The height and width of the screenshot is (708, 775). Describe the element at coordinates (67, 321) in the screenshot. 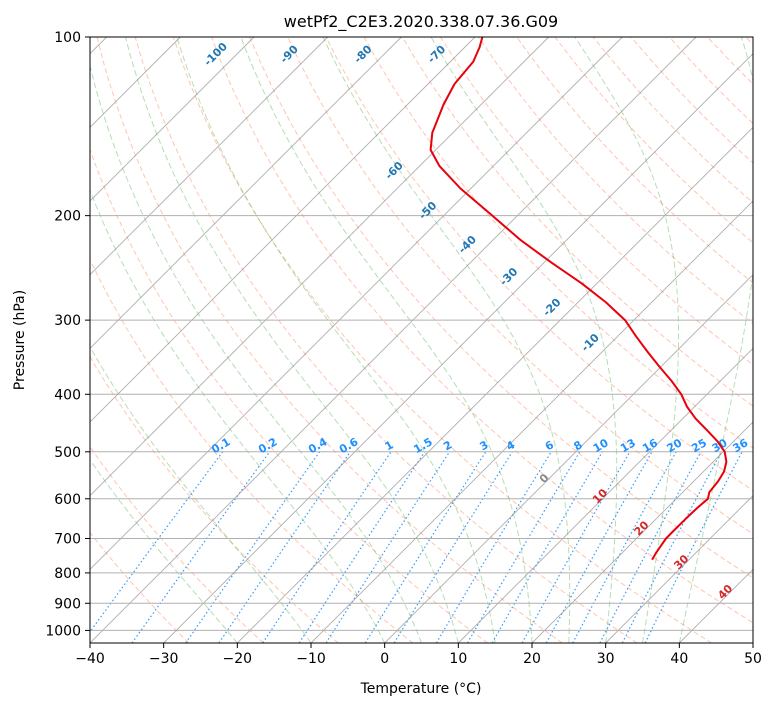

I see `y-tick-label: 300` at that location.